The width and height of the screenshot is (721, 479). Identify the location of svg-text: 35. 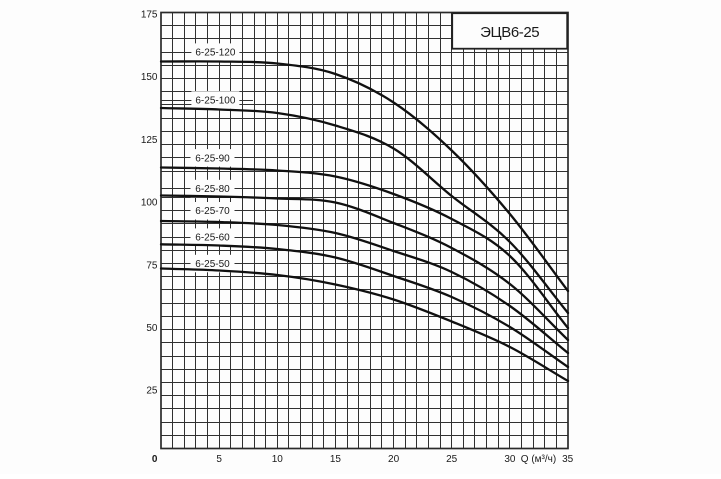
(568, 459).